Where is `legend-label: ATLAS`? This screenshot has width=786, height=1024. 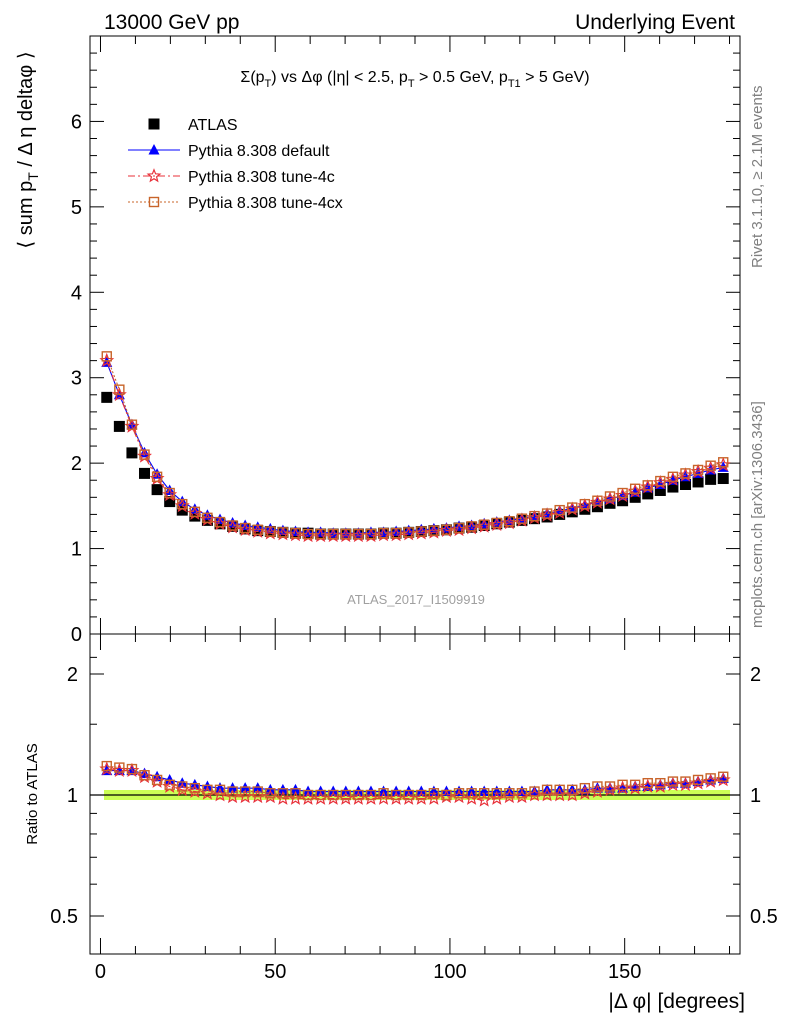 legend-label: ATLAS is located at coordinates (213, 125).